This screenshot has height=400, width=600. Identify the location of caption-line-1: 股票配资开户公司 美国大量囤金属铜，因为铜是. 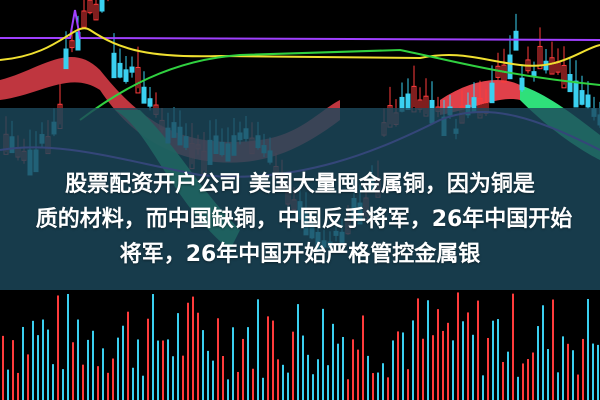
(300, 184).